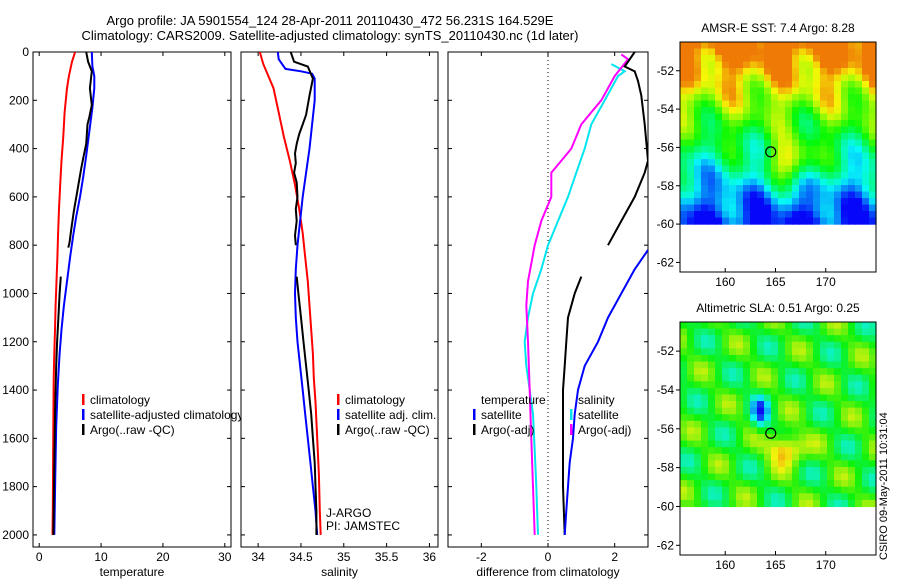 The image size is (900, 580). What do you see at coordinates (339, 572) in the screenshot?
I see `x-axis-label: salinity` at bounding box center [339, 572].